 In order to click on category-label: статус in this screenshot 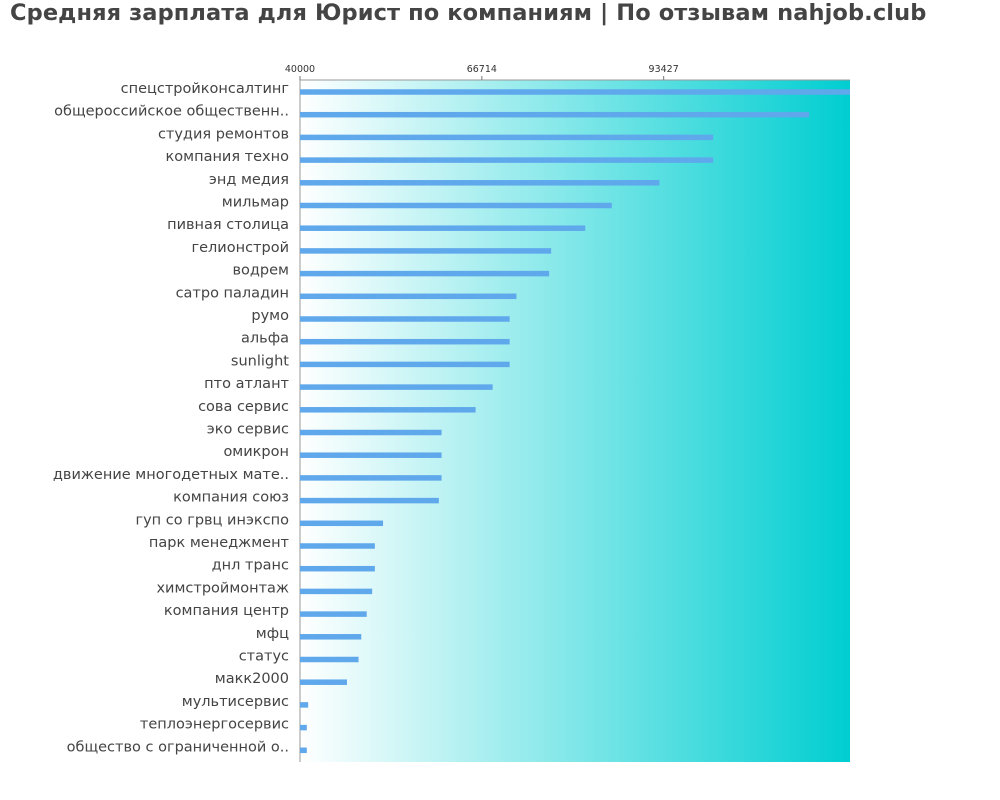, I will do `click(264, 657)`.